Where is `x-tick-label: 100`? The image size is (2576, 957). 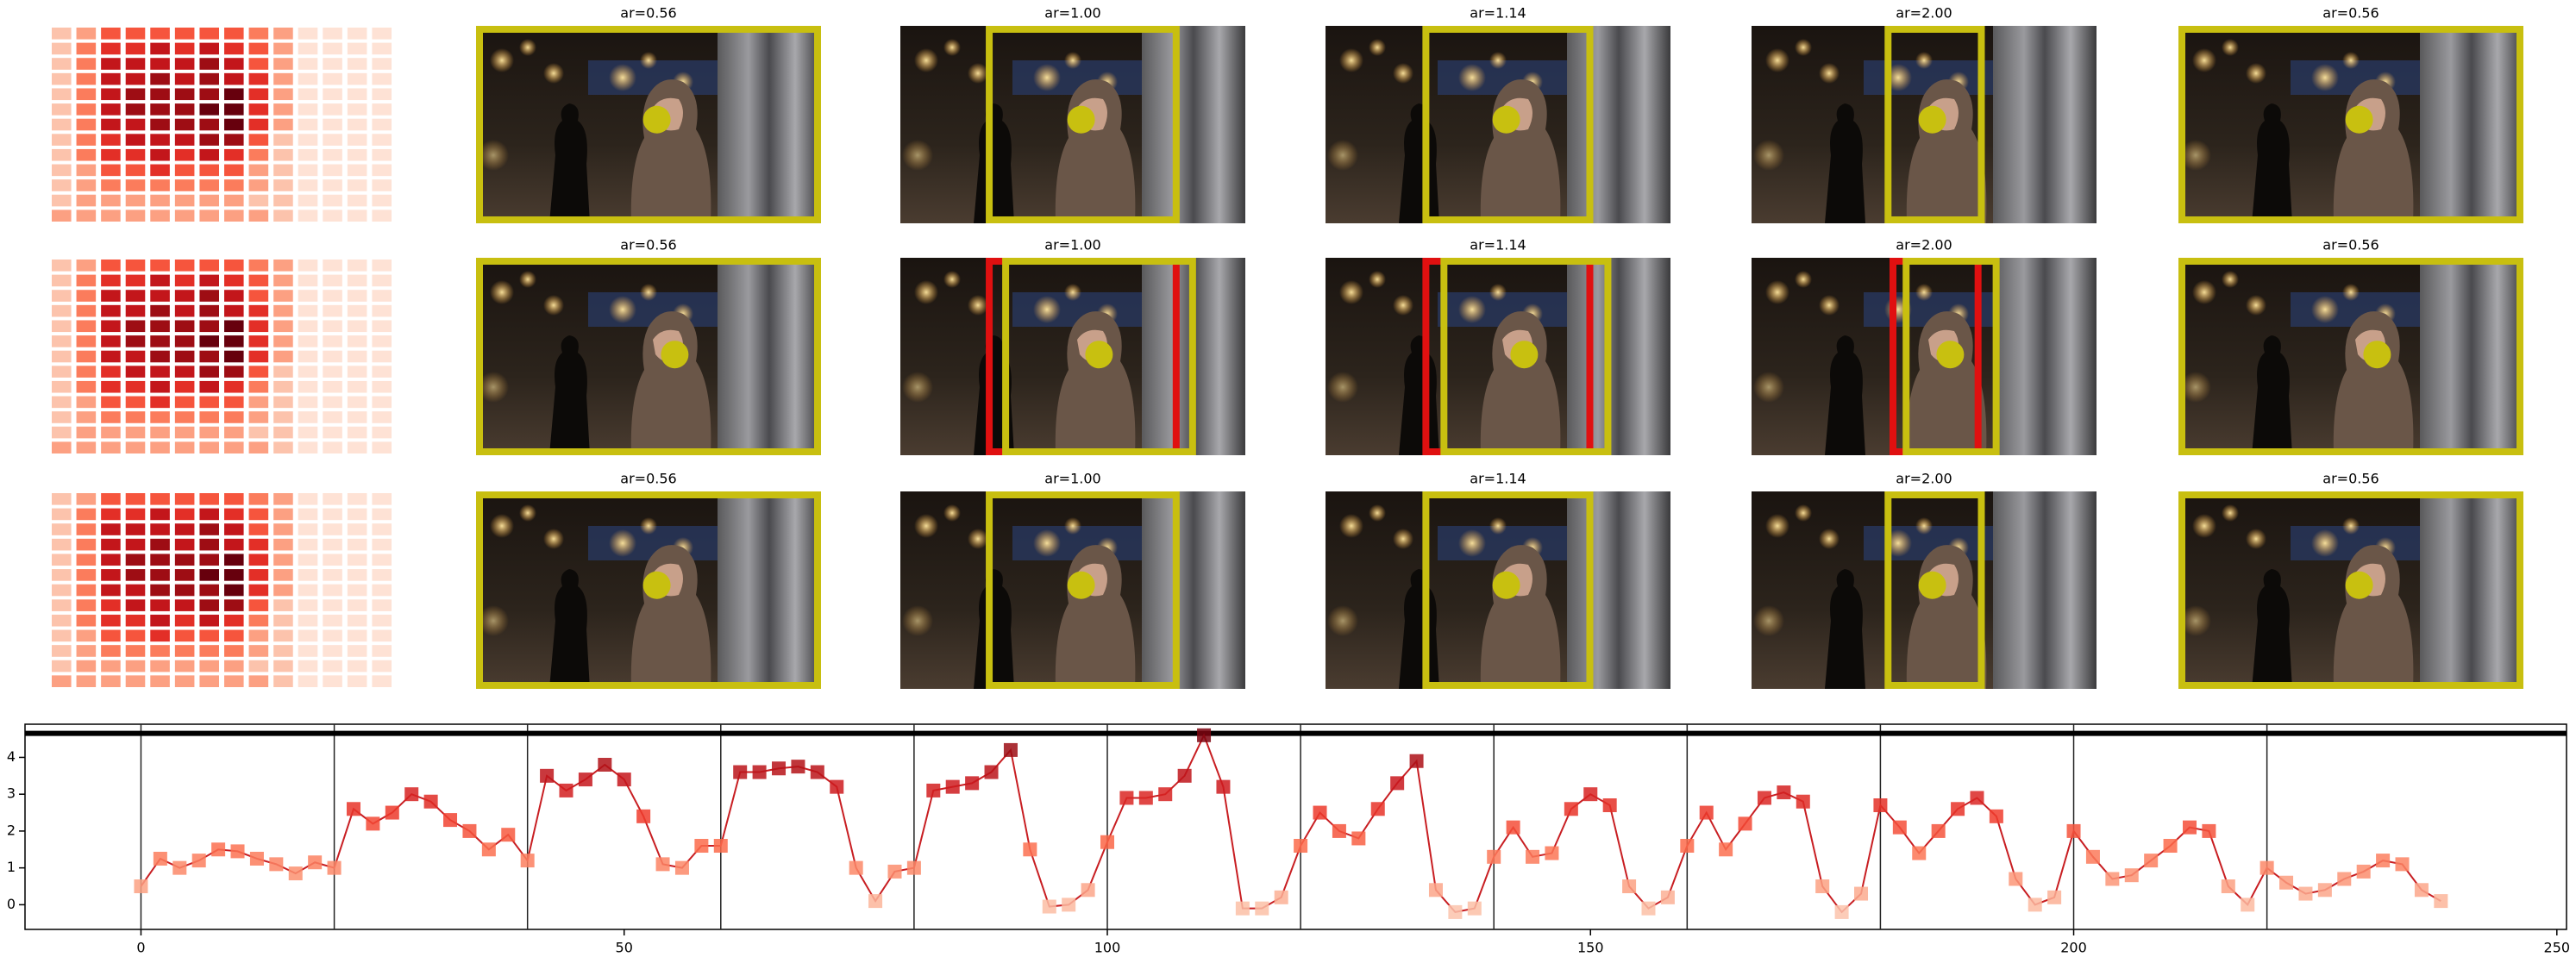
x-tick-label: 100 is located at coordinates (1107, 948).